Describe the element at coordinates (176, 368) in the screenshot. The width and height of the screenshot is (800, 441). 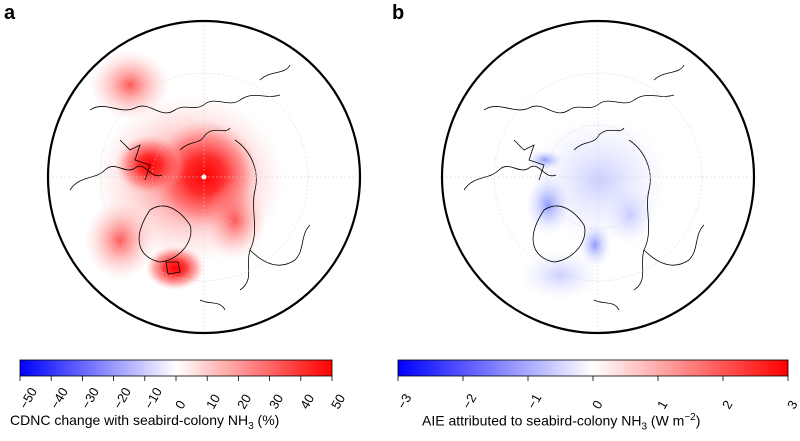
I see `colorbar-a` at that location.